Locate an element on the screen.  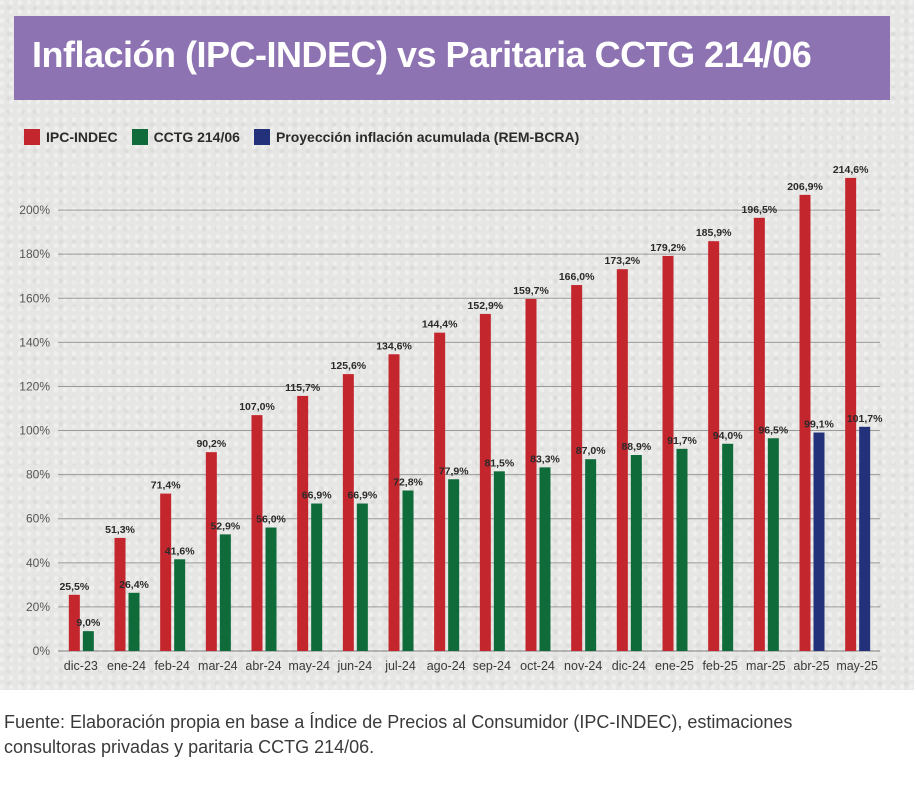
x-tick-label: ene-25 is located at coordinates (674, 666).